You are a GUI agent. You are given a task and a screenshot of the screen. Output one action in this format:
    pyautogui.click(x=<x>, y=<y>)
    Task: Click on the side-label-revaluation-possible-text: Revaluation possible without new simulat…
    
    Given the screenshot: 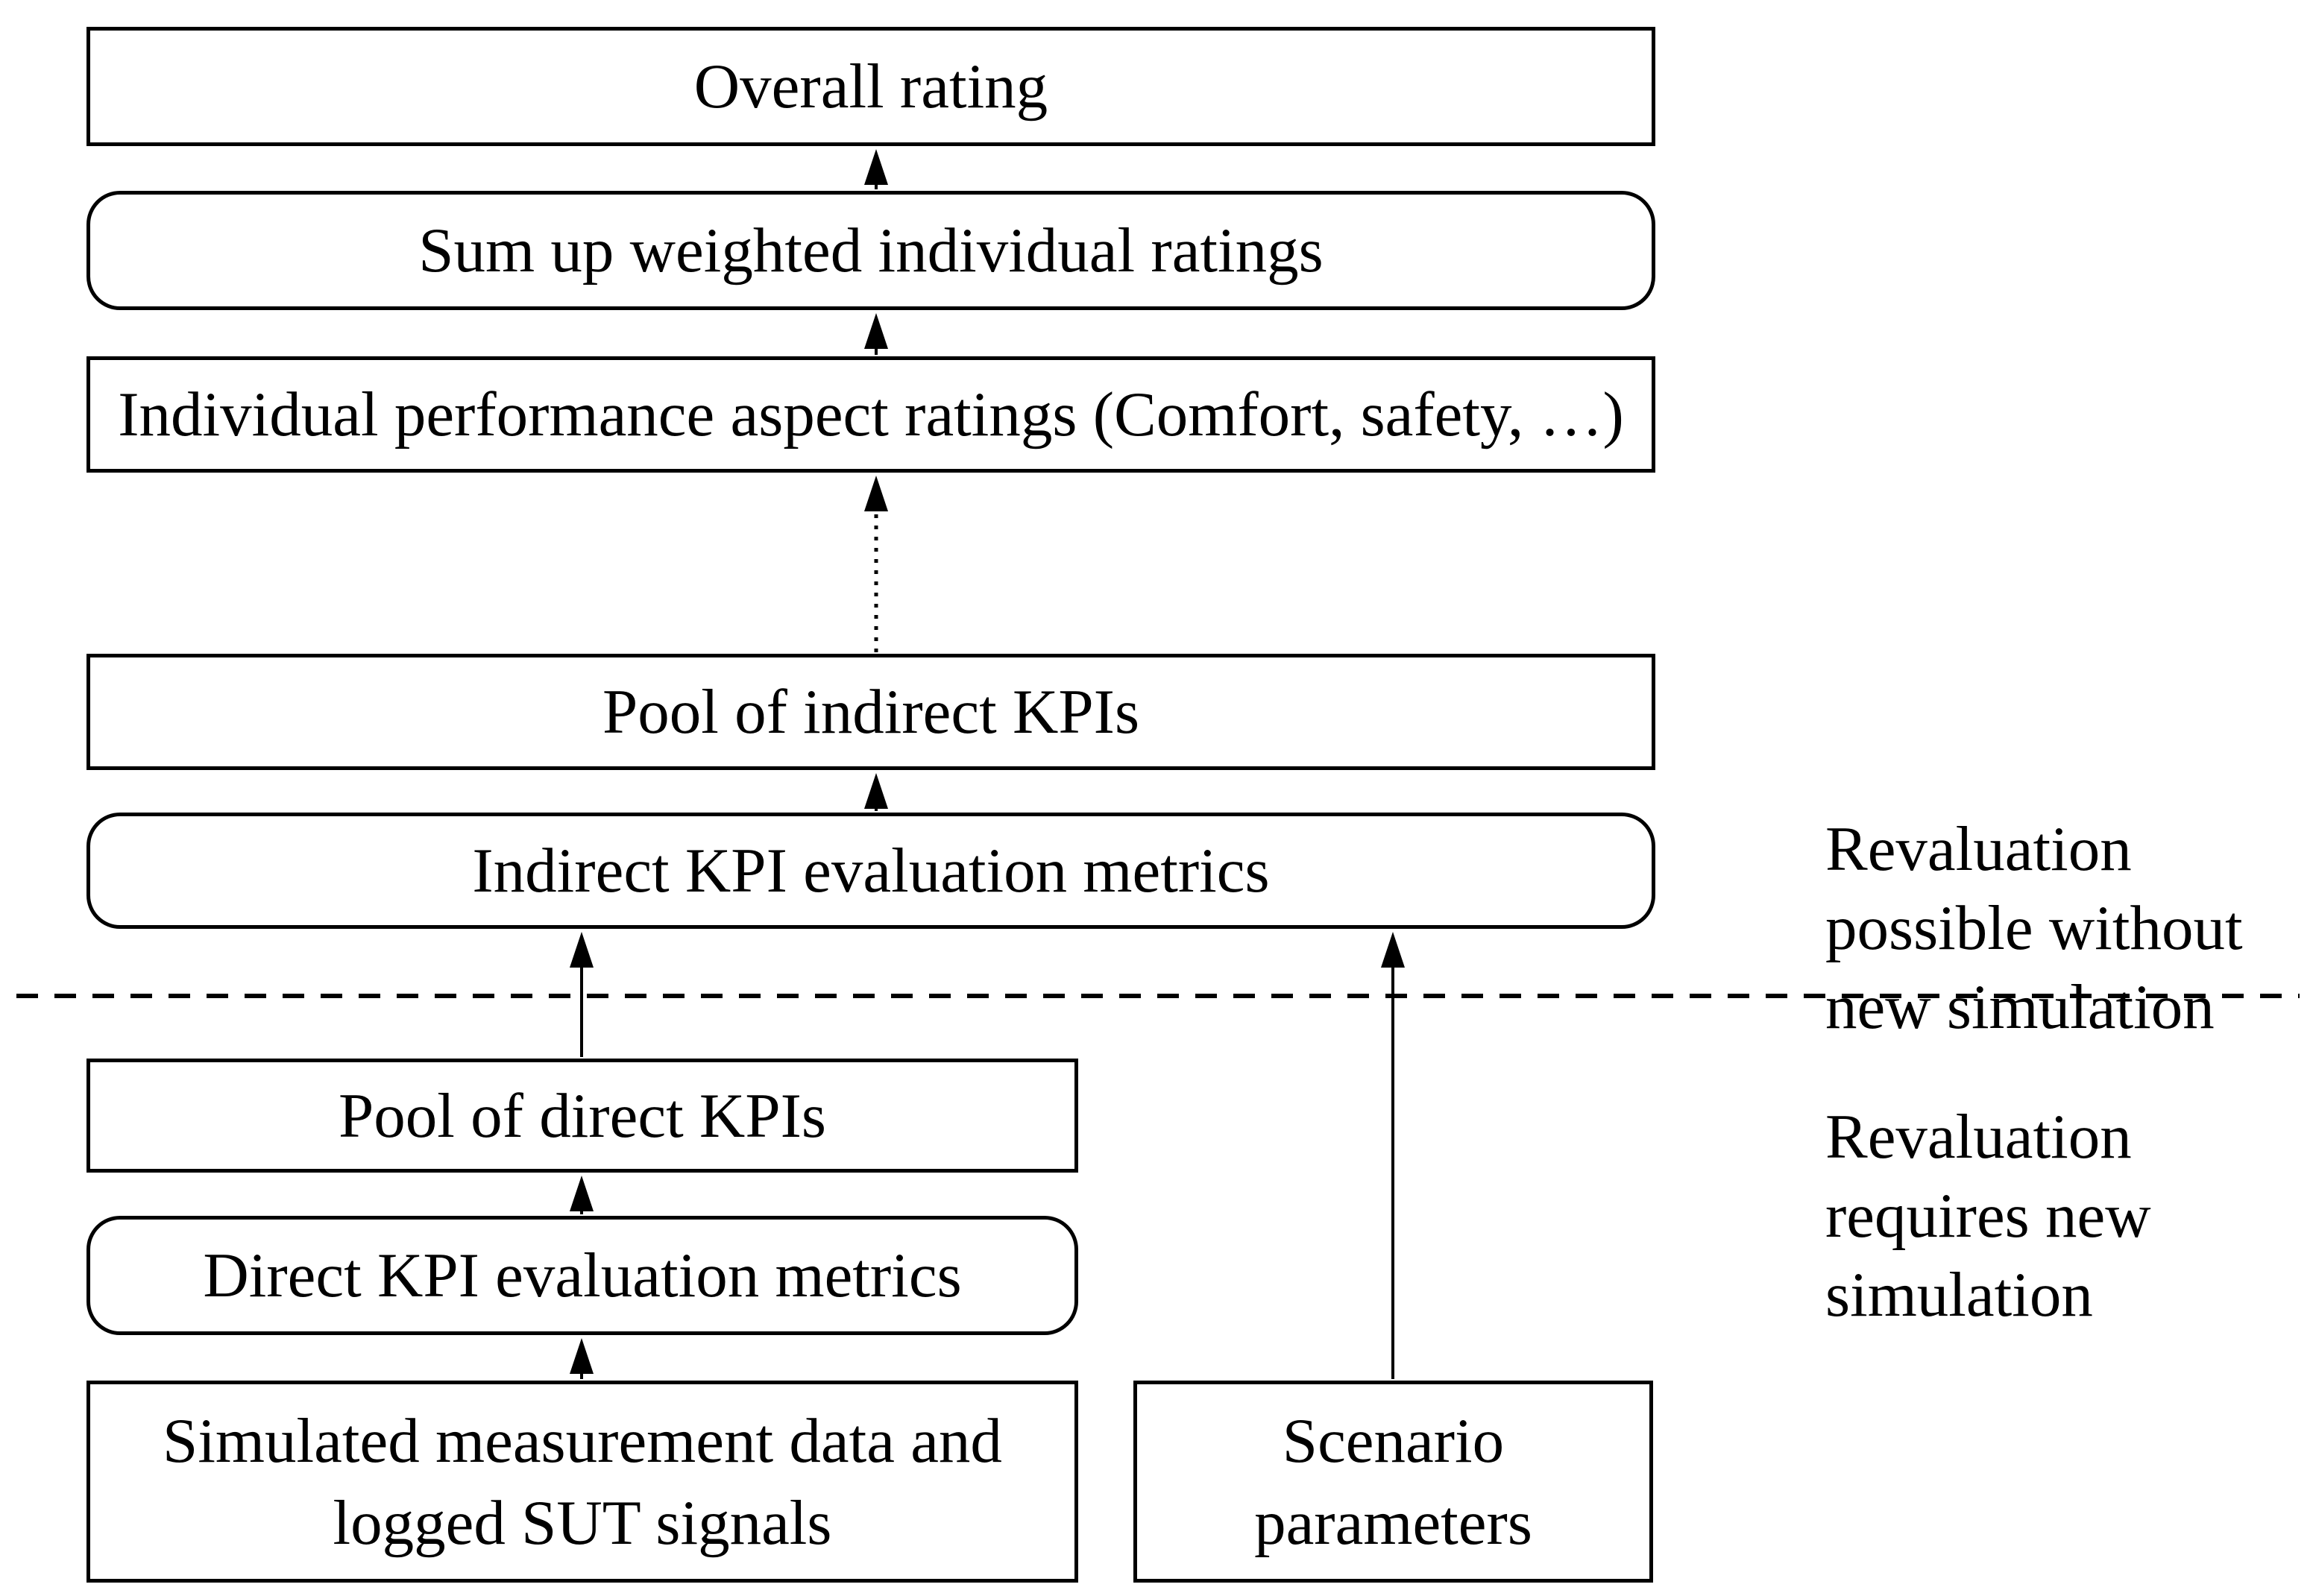 What is the action you would take?
    pyautogui.click(x=2034, y=928)
    